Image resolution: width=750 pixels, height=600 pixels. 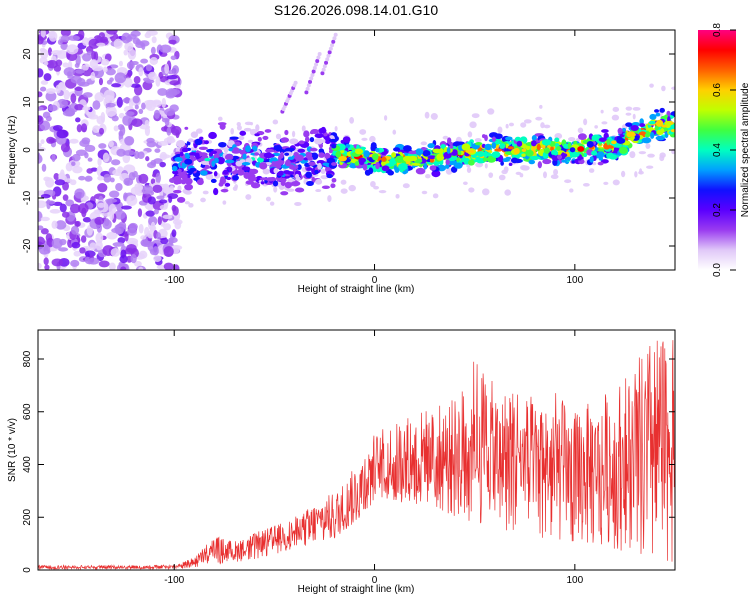 What do you see at coordinates (27, 464) in the screenshot?
I see `snr-y-tick-label: 400` at bounding box center [27, 464].